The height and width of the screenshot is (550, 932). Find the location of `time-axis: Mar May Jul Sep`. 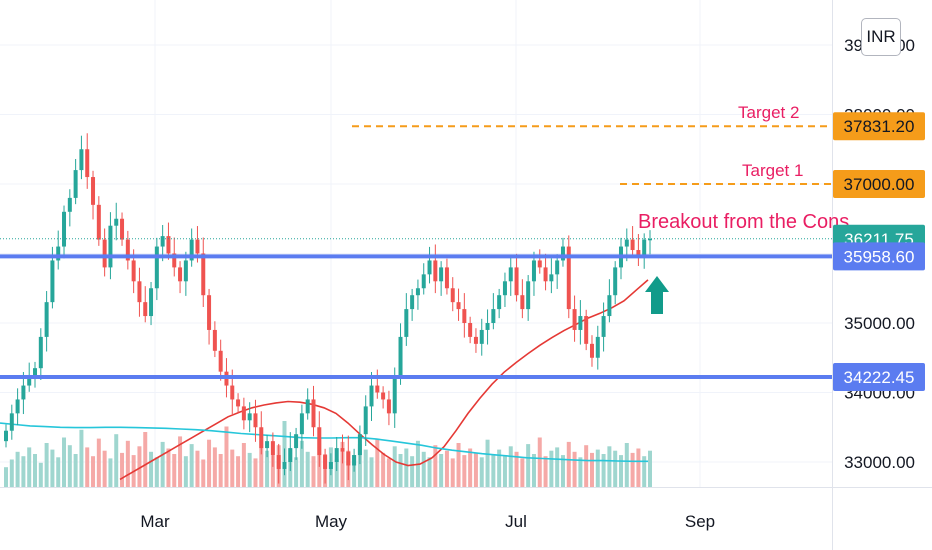

time-axis: Mar May Jul Sep is located at coordinates (427, 521).